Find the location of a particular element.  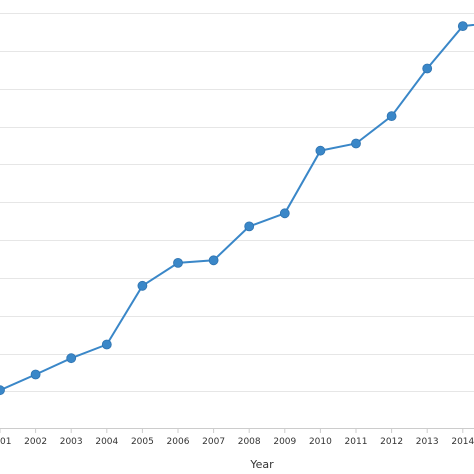

x-tick-label: 2007 is located at coordinates (213, 442).